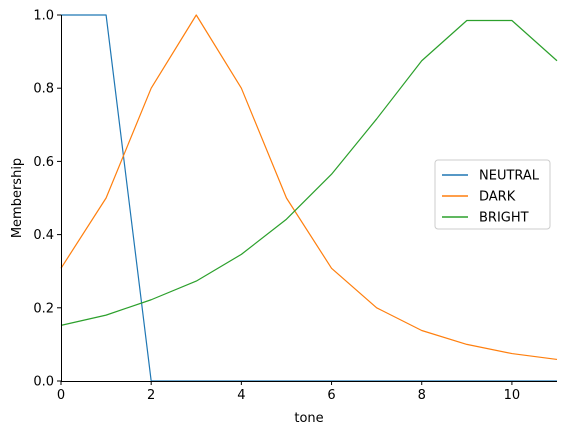  What do you see at coordinates (43, 162) in the screenshot?
I see `y-tick-label: 0.6` at bounding box center [43, 162].